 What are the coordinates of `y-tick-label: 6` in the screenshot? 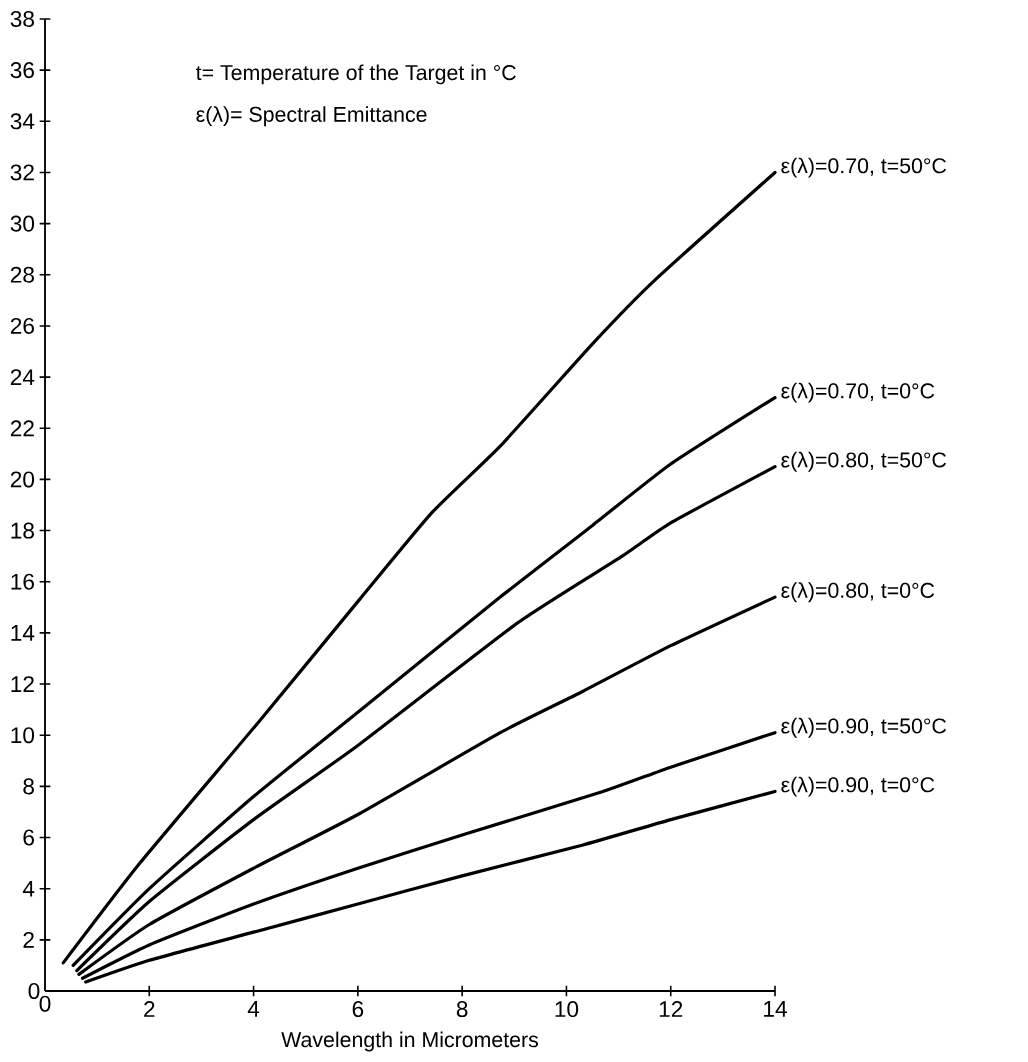 It's located at (28, 837).